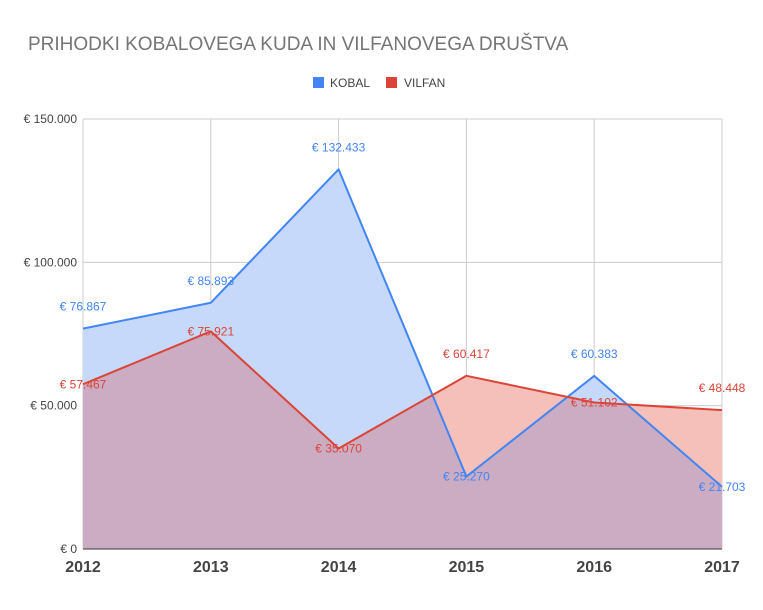  What do you see at coordinates (391, 82) in the screenshot?
I see `legend-swatch-vilfan` at bounding box center [391, 82].